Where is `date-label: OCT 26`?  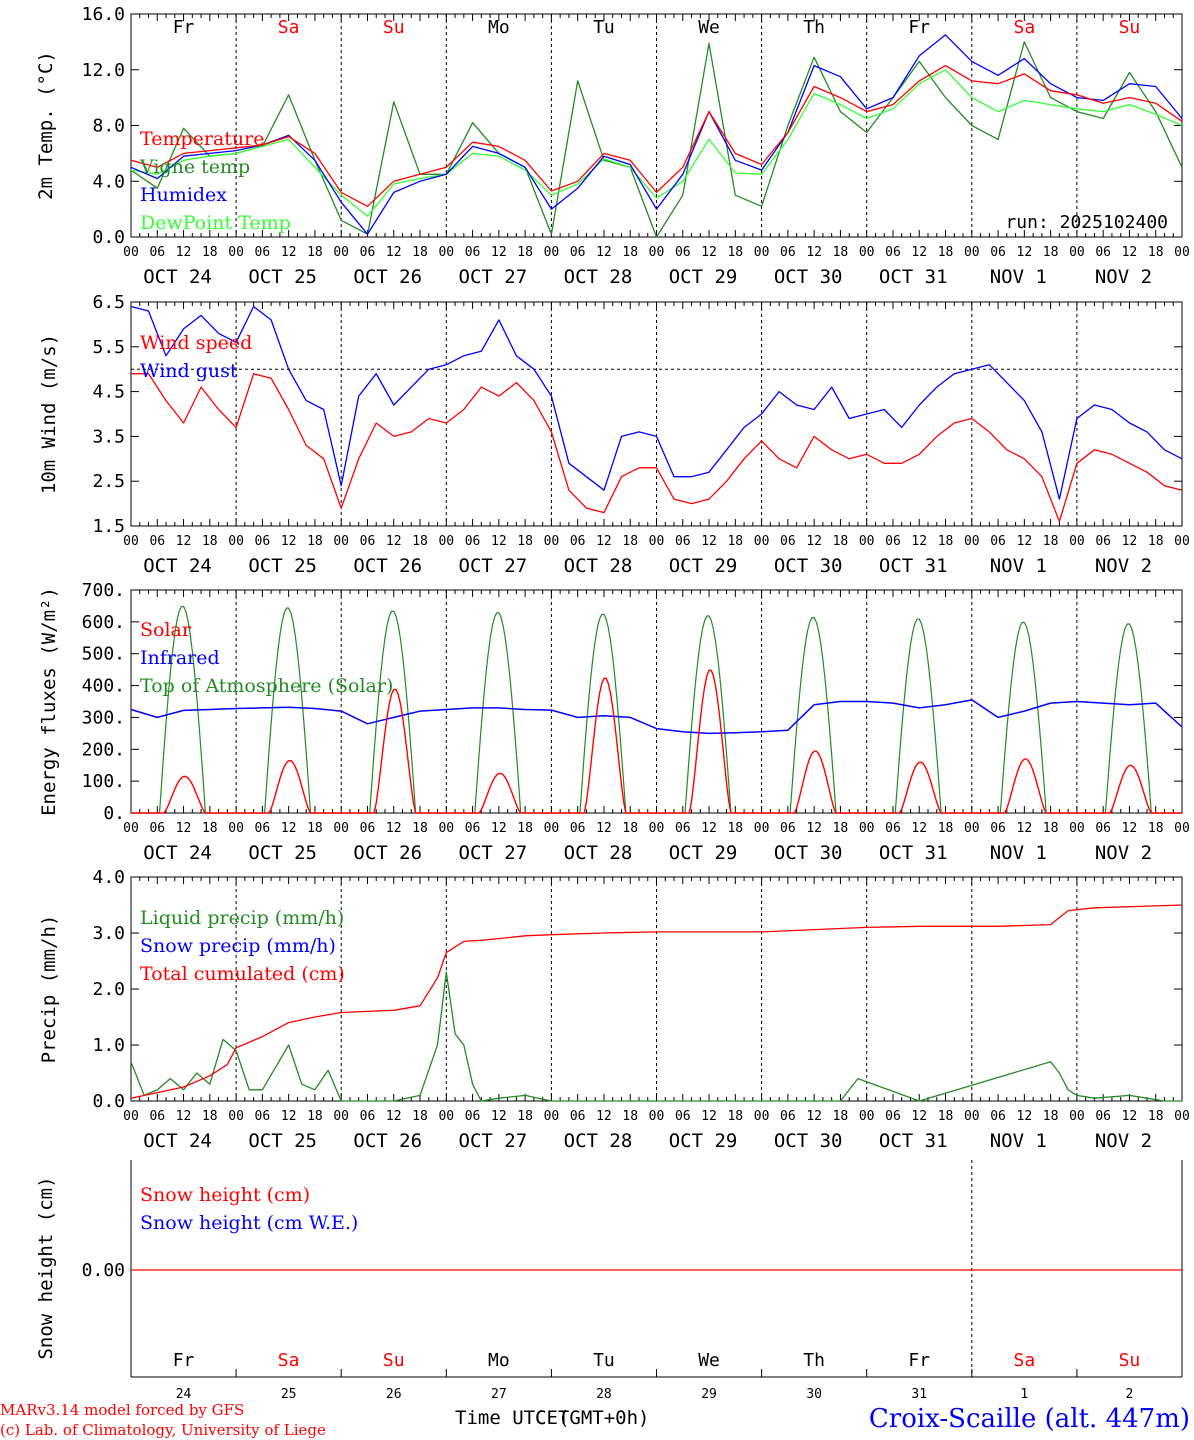 date-label: OCT 26 is located at coordinates (387, 853).